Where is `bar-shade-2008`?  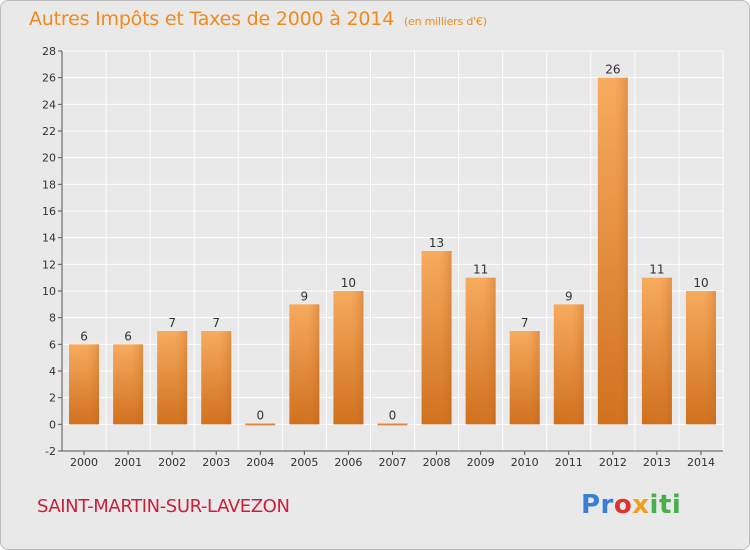
bar-shade-2008 is located at coordinates (445, 338).